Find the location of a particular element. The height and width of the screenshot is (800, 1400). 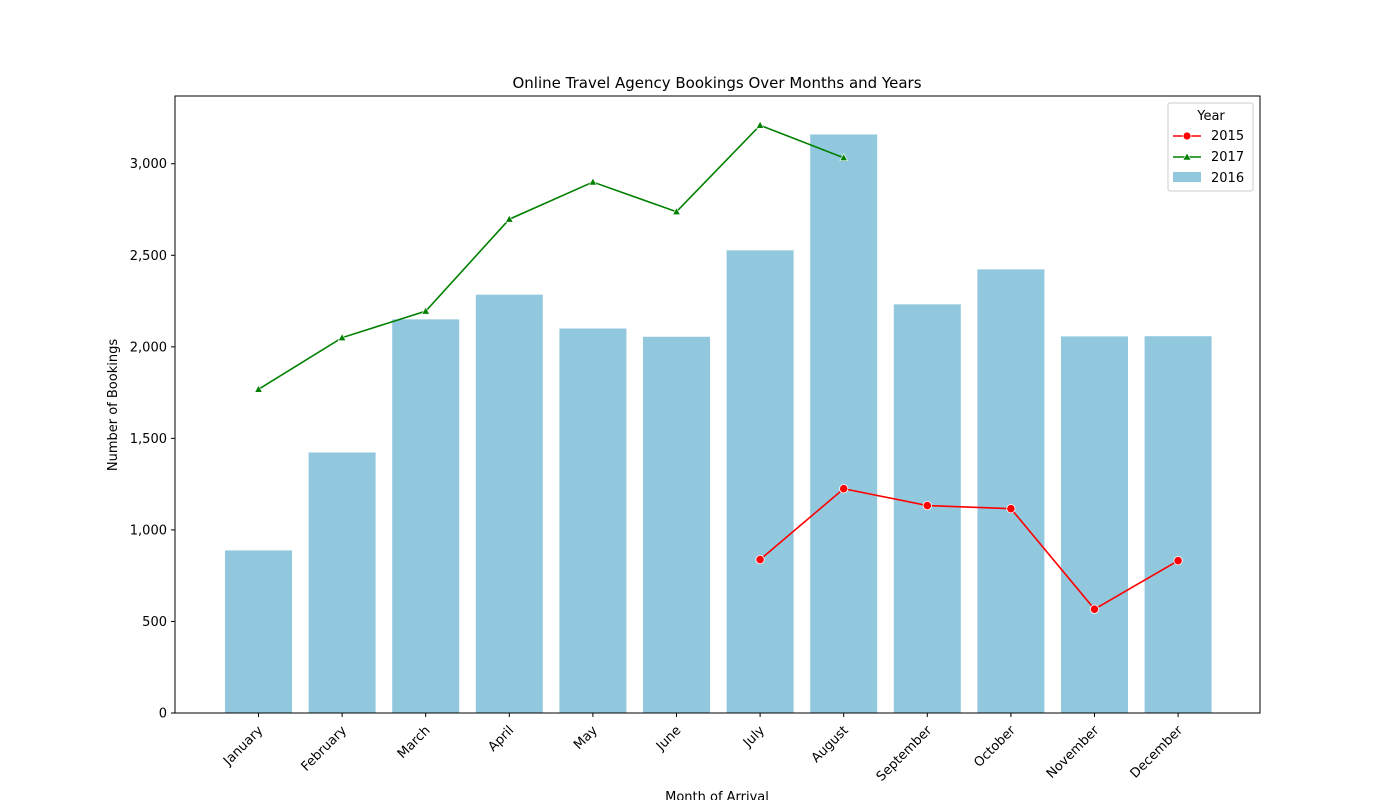

bar-2016-june is located at coordinates (676, 524).